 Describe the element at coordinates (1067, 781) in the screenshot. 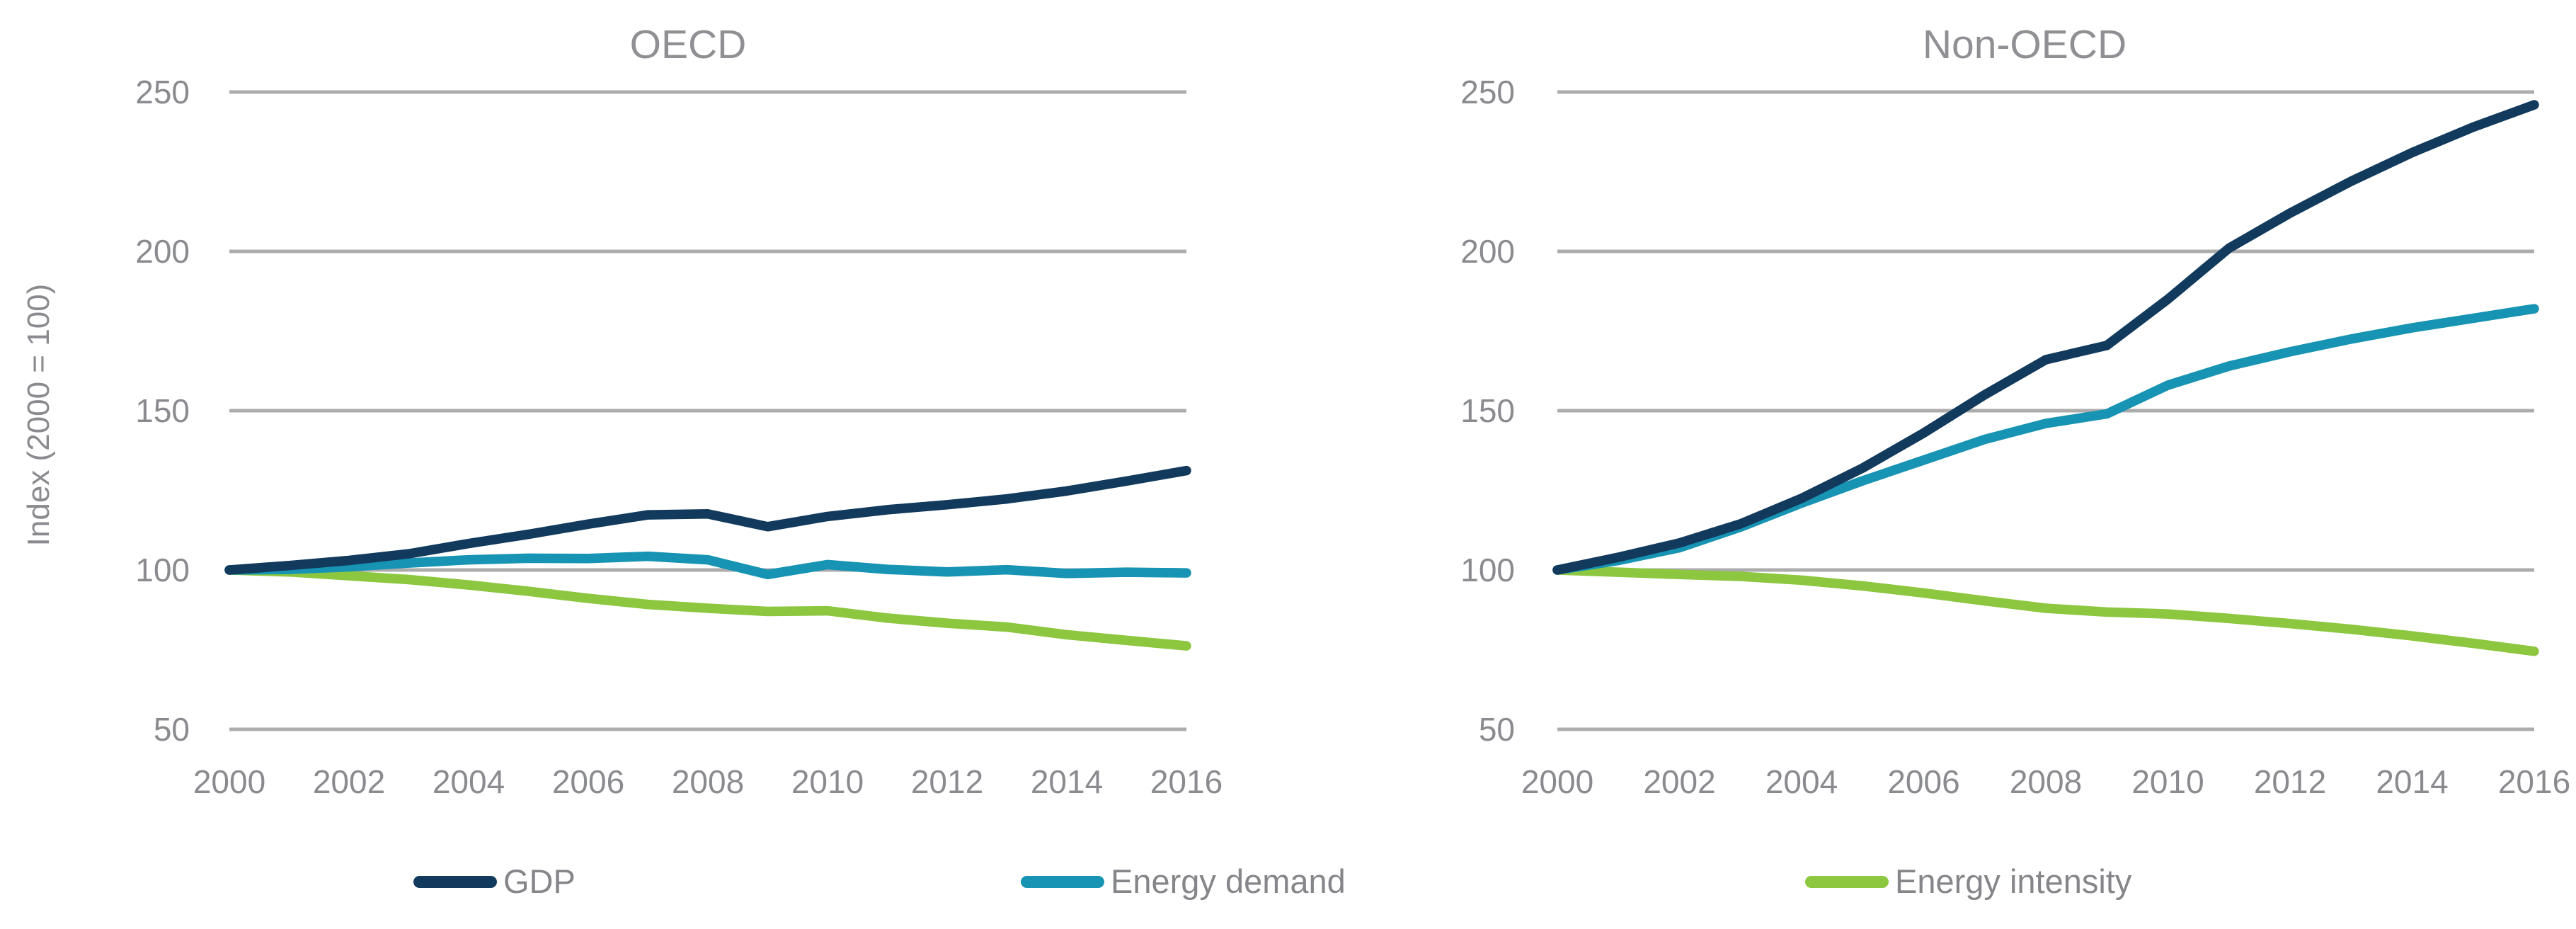

I see `x-tick-label-oecd-2014: 2014` at that location.